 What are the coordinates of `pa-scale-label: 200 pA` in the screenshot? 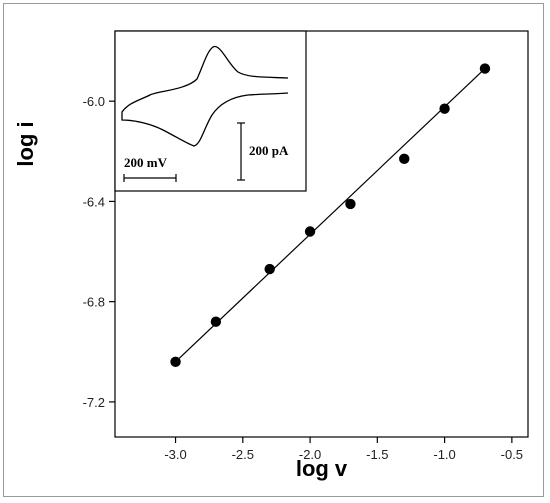 It's located at (269, 150).